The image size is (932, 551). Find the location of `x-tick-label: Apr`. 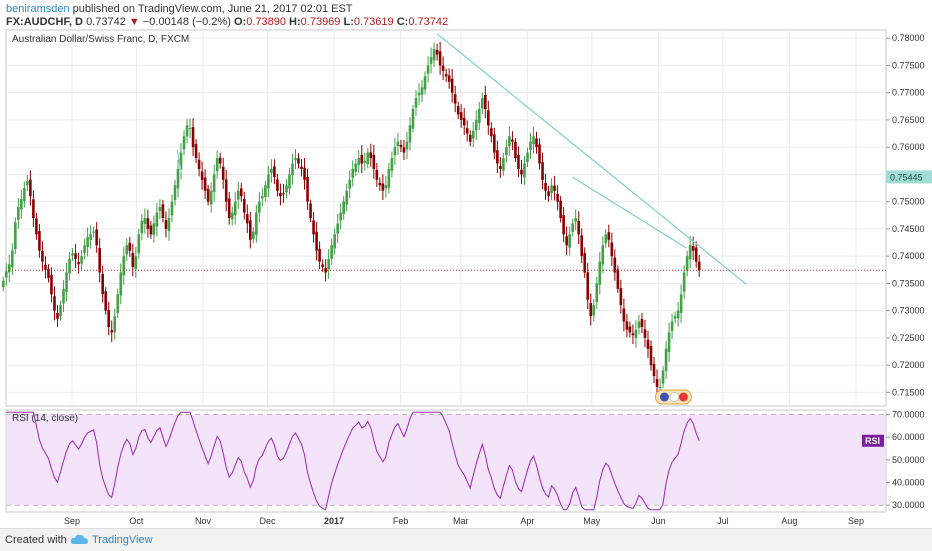

x-tick-label: Apr is located at coordinates (527, 521).